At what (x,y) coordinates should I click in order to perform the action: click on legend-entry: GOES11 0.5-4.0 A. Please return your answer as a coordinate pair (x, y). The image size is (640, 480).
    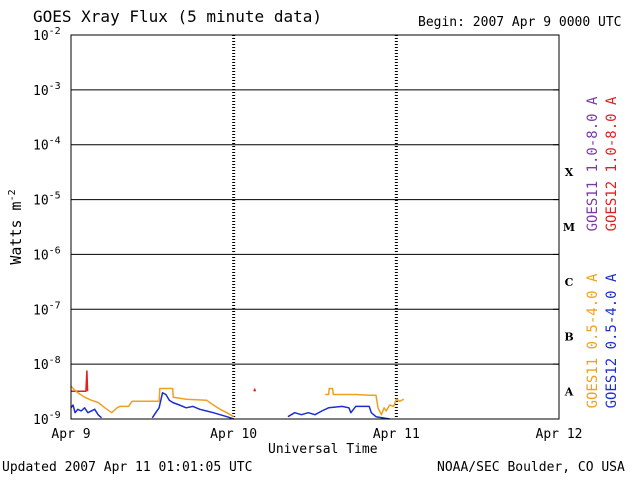
    Looking at the image, I should click on (593, 340).